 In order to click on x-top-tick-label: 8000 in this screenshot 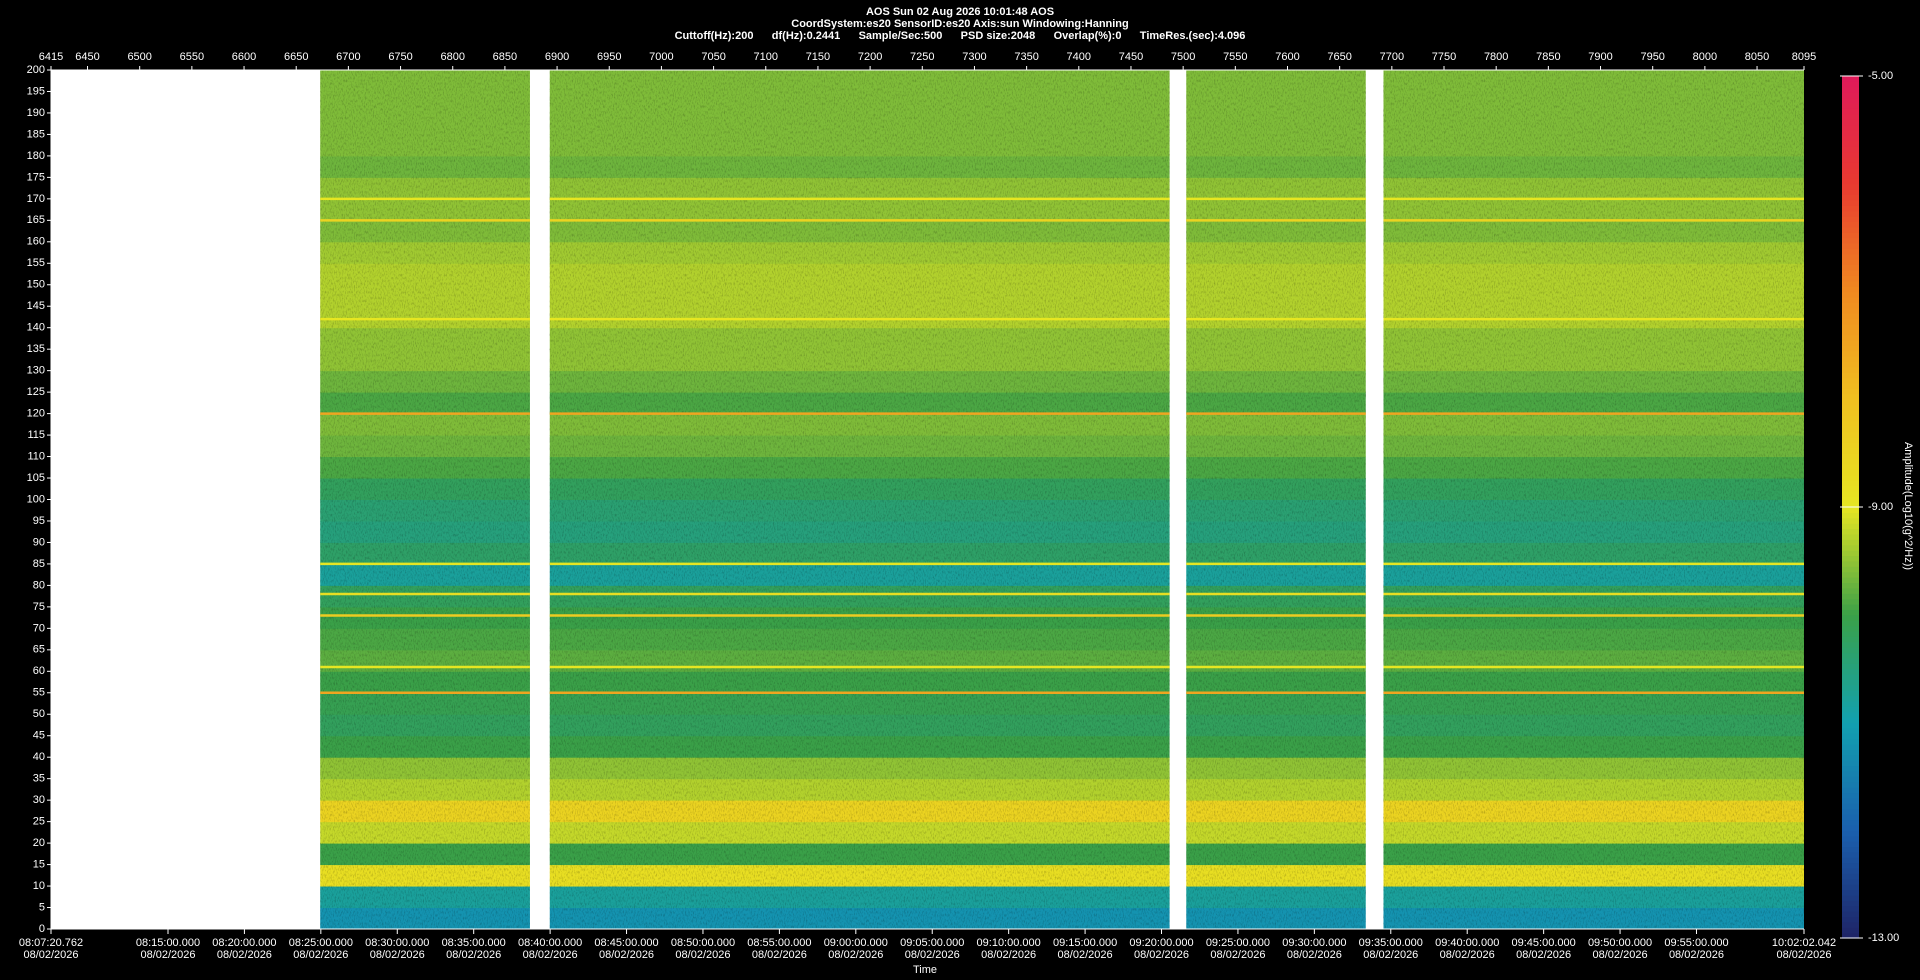, I will do `click(1705, 57)`.